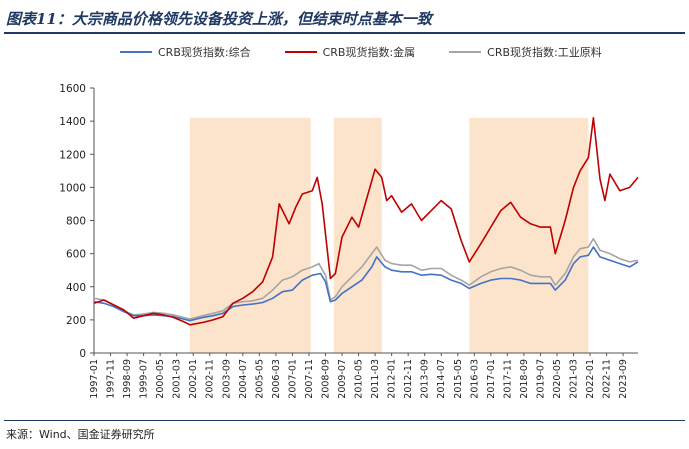  I want to click on x-tick-label-2012-11: 2012-11, so click(408, 379).